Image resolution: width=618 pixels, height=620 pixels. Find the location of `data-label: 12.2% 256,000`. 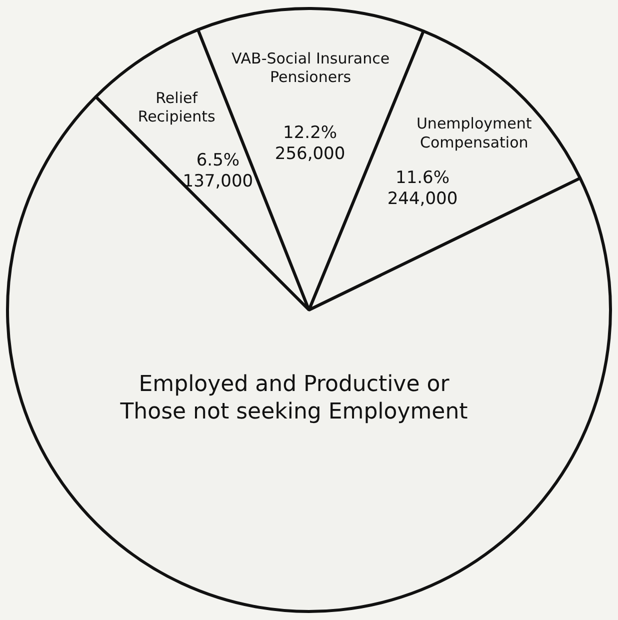

data-label: 12.2% 256,000 is located at coordinates (310, 143).